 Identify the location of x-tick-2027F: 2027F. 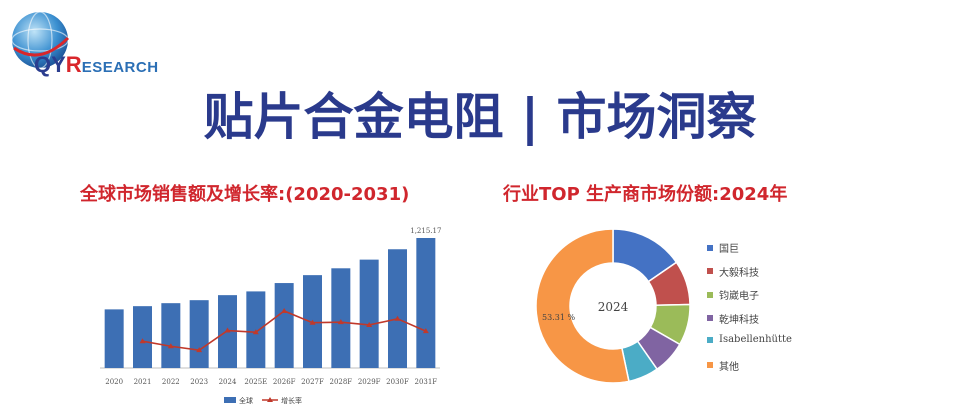
(312, 382).